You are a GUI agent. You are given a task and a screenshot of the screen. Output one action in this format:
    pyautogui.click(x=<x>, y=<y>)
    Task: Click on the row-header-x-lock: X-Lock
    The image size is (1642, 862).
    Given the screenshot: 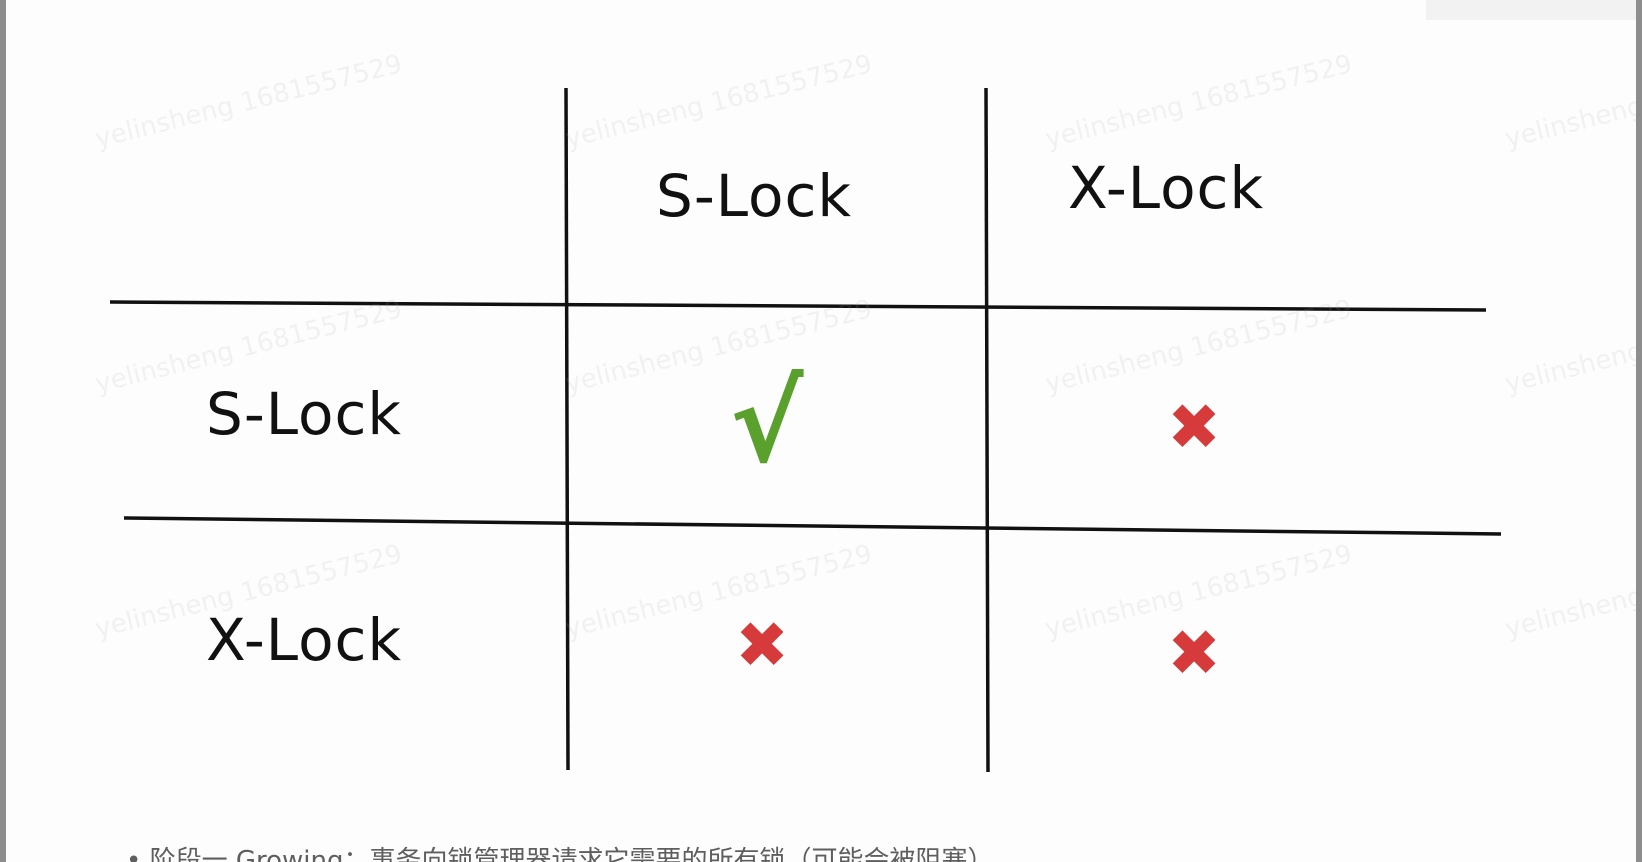 What is the action you would take?
    pyautogui.click(x=304, y=640)
    